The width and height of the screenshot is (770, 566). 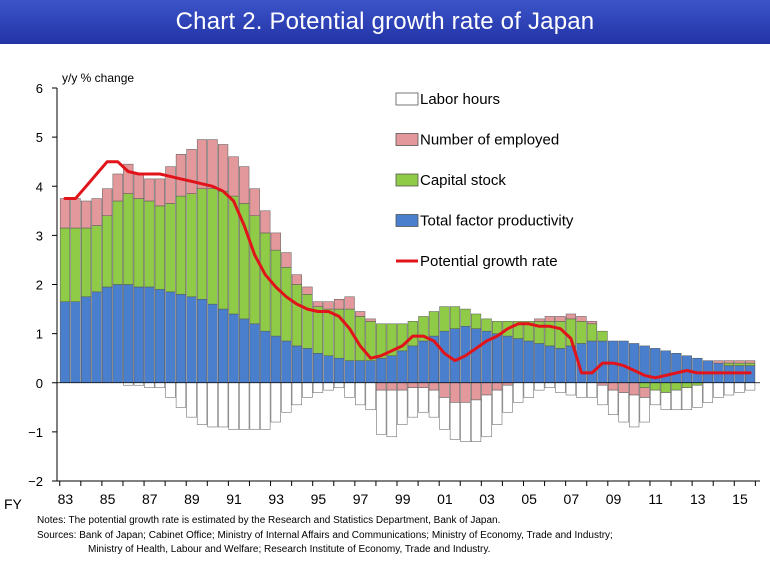 What do you see at coordinates (150, 499) in the screenshot?
I see `x-tick-label: 87` at bounding box center [150, 499].